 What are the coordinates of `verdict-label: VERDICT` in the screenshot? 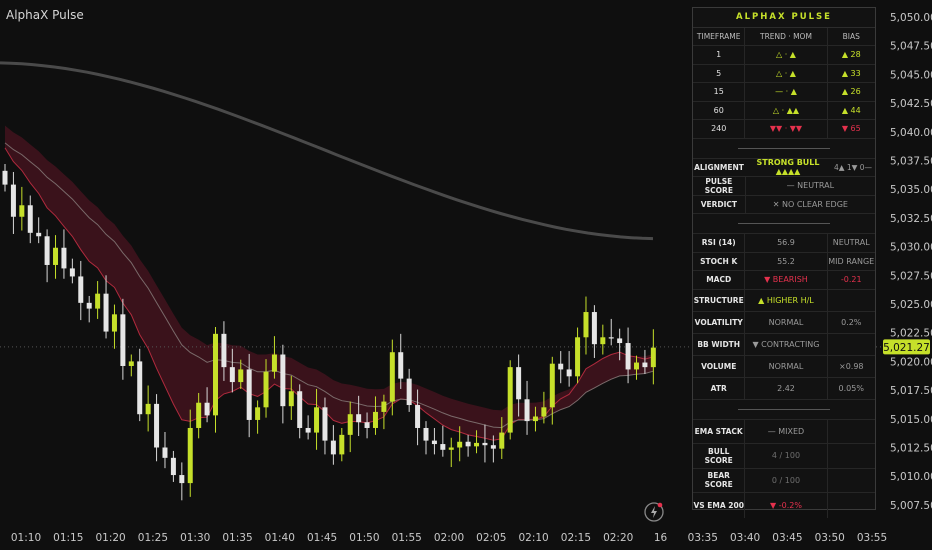 It's located at (719, 204).